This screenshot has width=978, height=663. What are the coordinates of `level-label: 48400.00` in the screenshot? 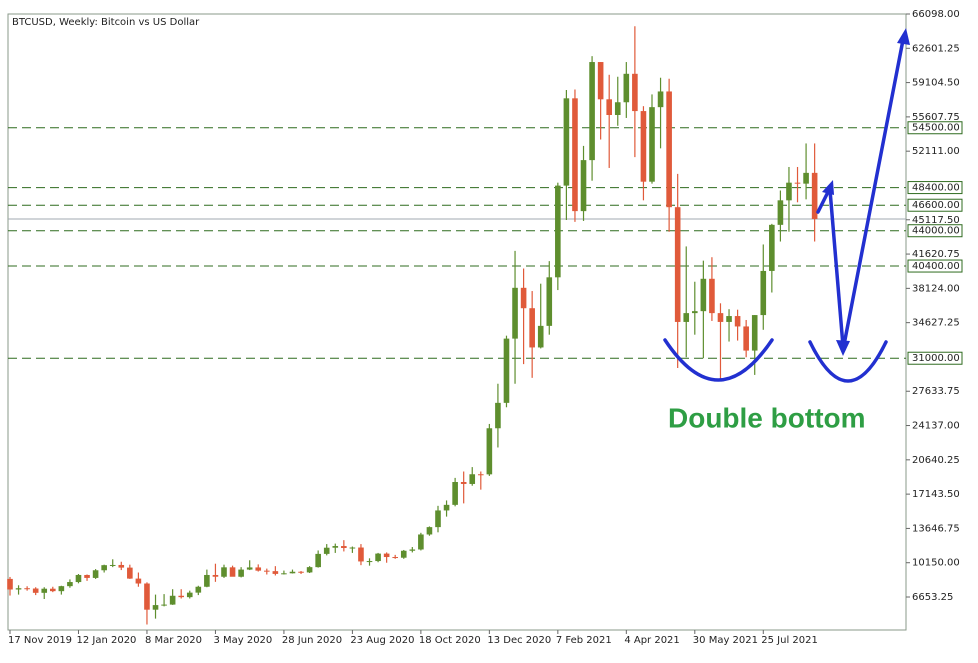 It's located at (936, 188).